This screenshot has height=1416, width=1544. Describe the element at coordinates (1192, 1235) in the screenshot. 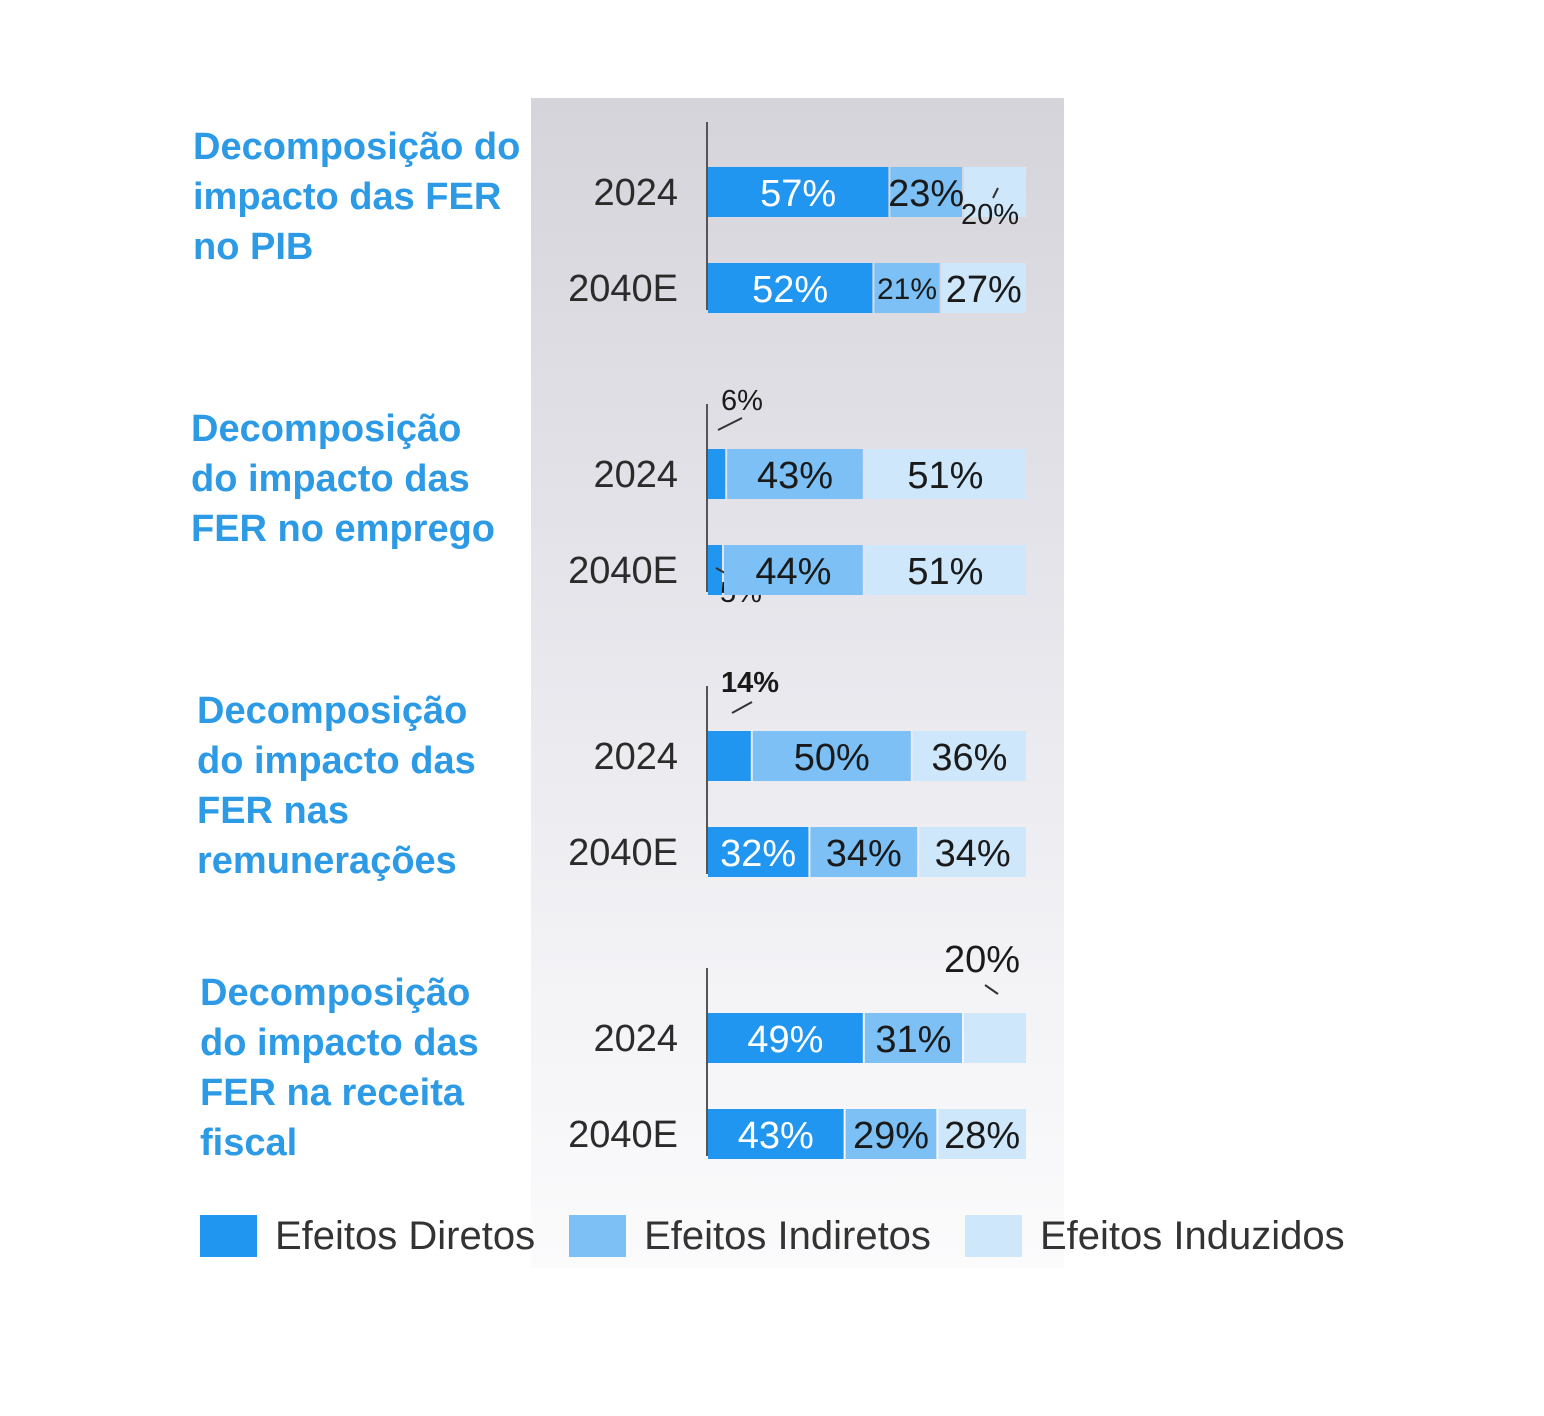

I see `legend-label-induzidos: Efeitos Induzidos` at that location.